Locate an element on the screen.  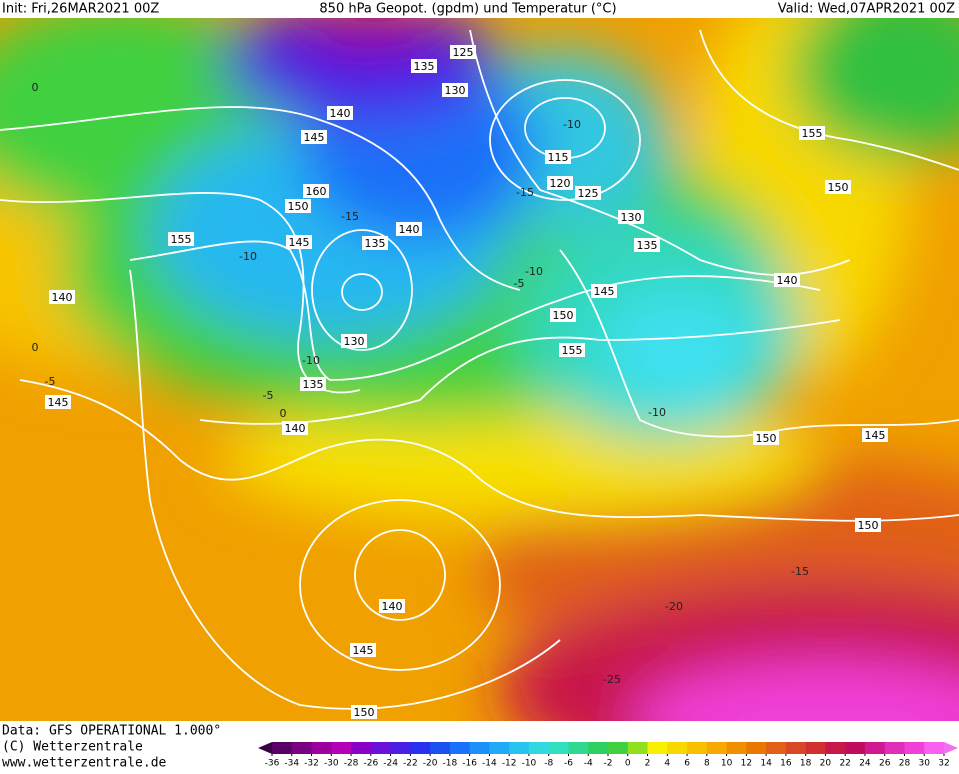
colorbar-end is located at coordinates (951, 748).